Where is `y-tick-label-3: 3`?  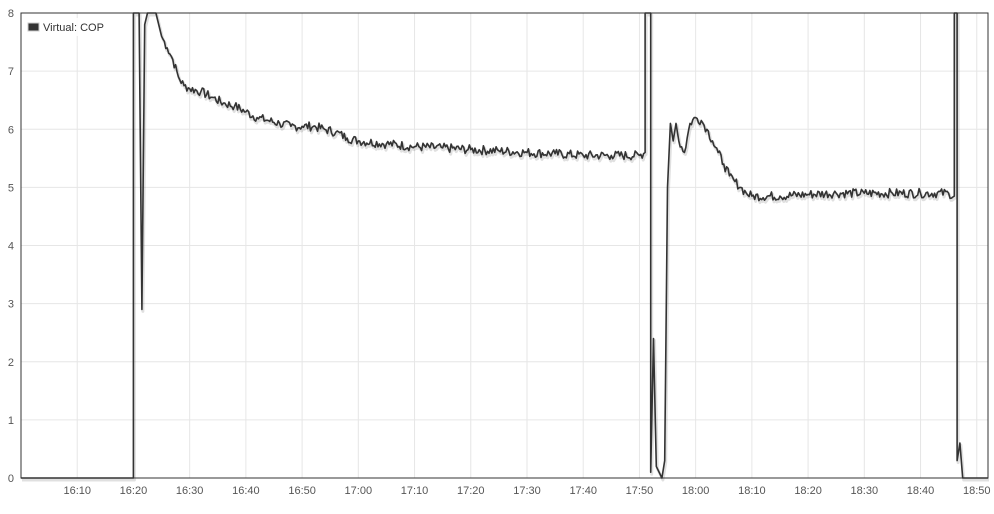 y-tick-label-3: 3 is located at coordinates (11, 305).